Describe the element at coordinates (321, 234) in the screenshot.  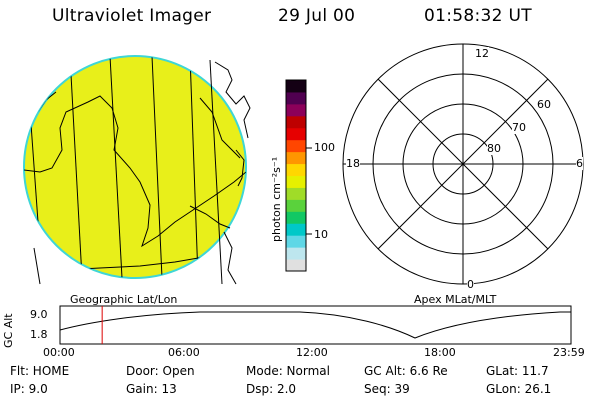
I see `colorbar-tick-10: 10` at that location.